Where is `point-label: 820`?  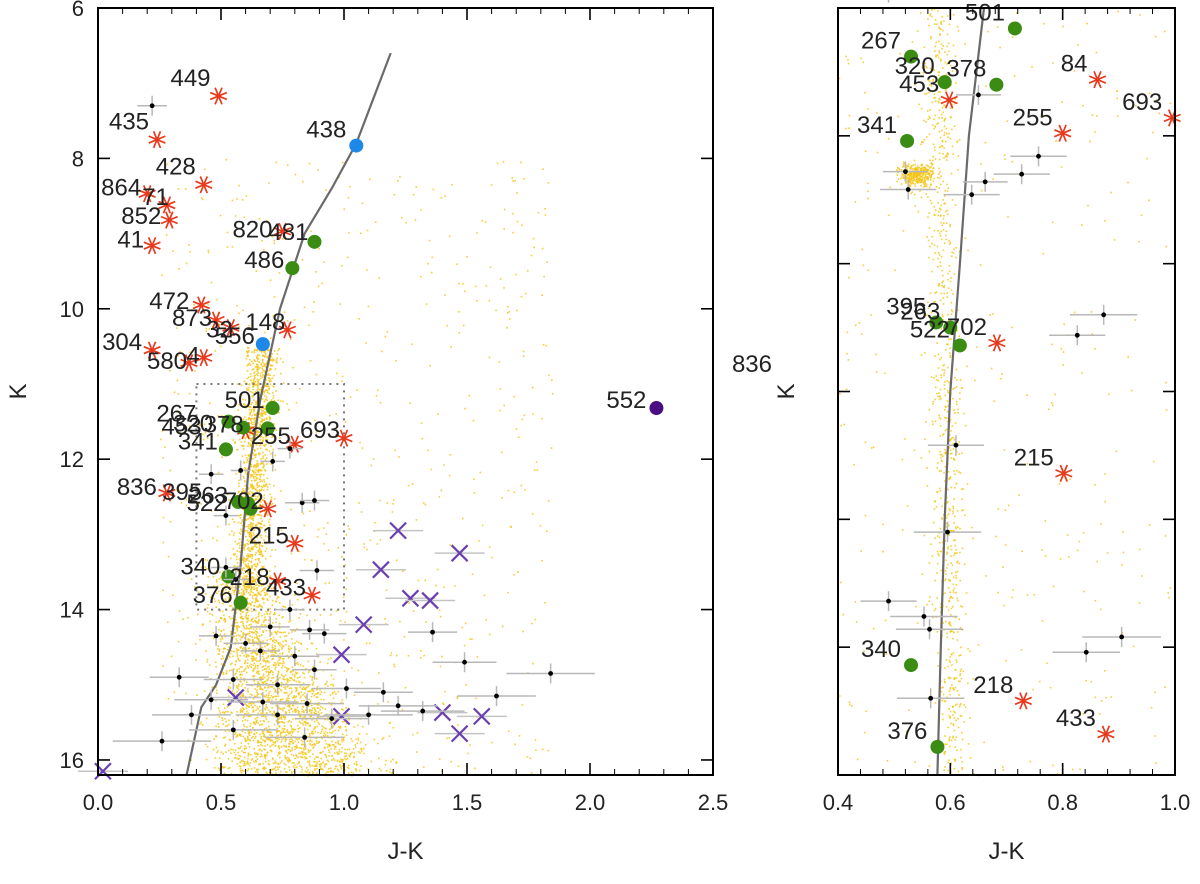
point-label: 820 is located at coordinates (252, 229).